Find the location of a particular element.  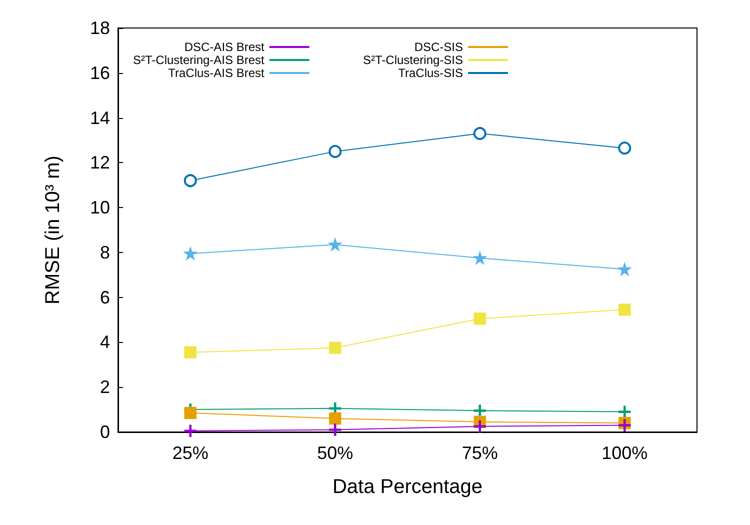

legend-label: S²T-Clustering-SIS is located at coordinates (413, 60).